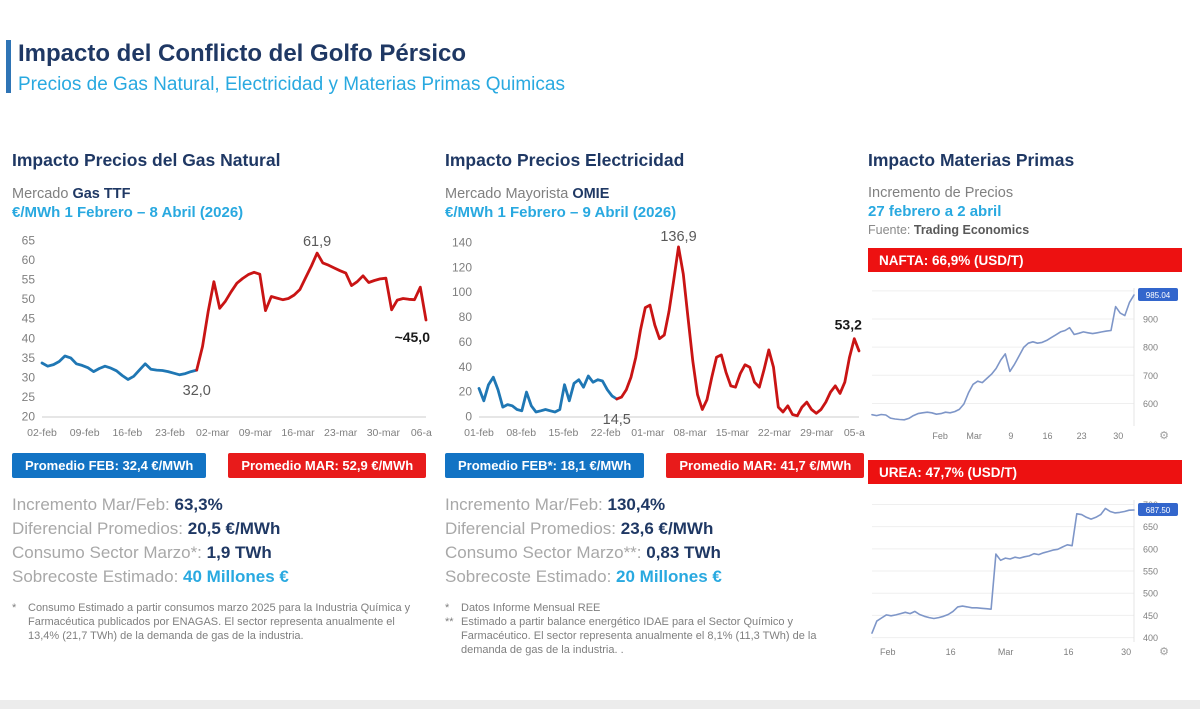  Describe the element at coordinates (1025, 260) in the screenshot. I see `nafta-banner: NAFTA: 66,9% (USD/T)` at that location.